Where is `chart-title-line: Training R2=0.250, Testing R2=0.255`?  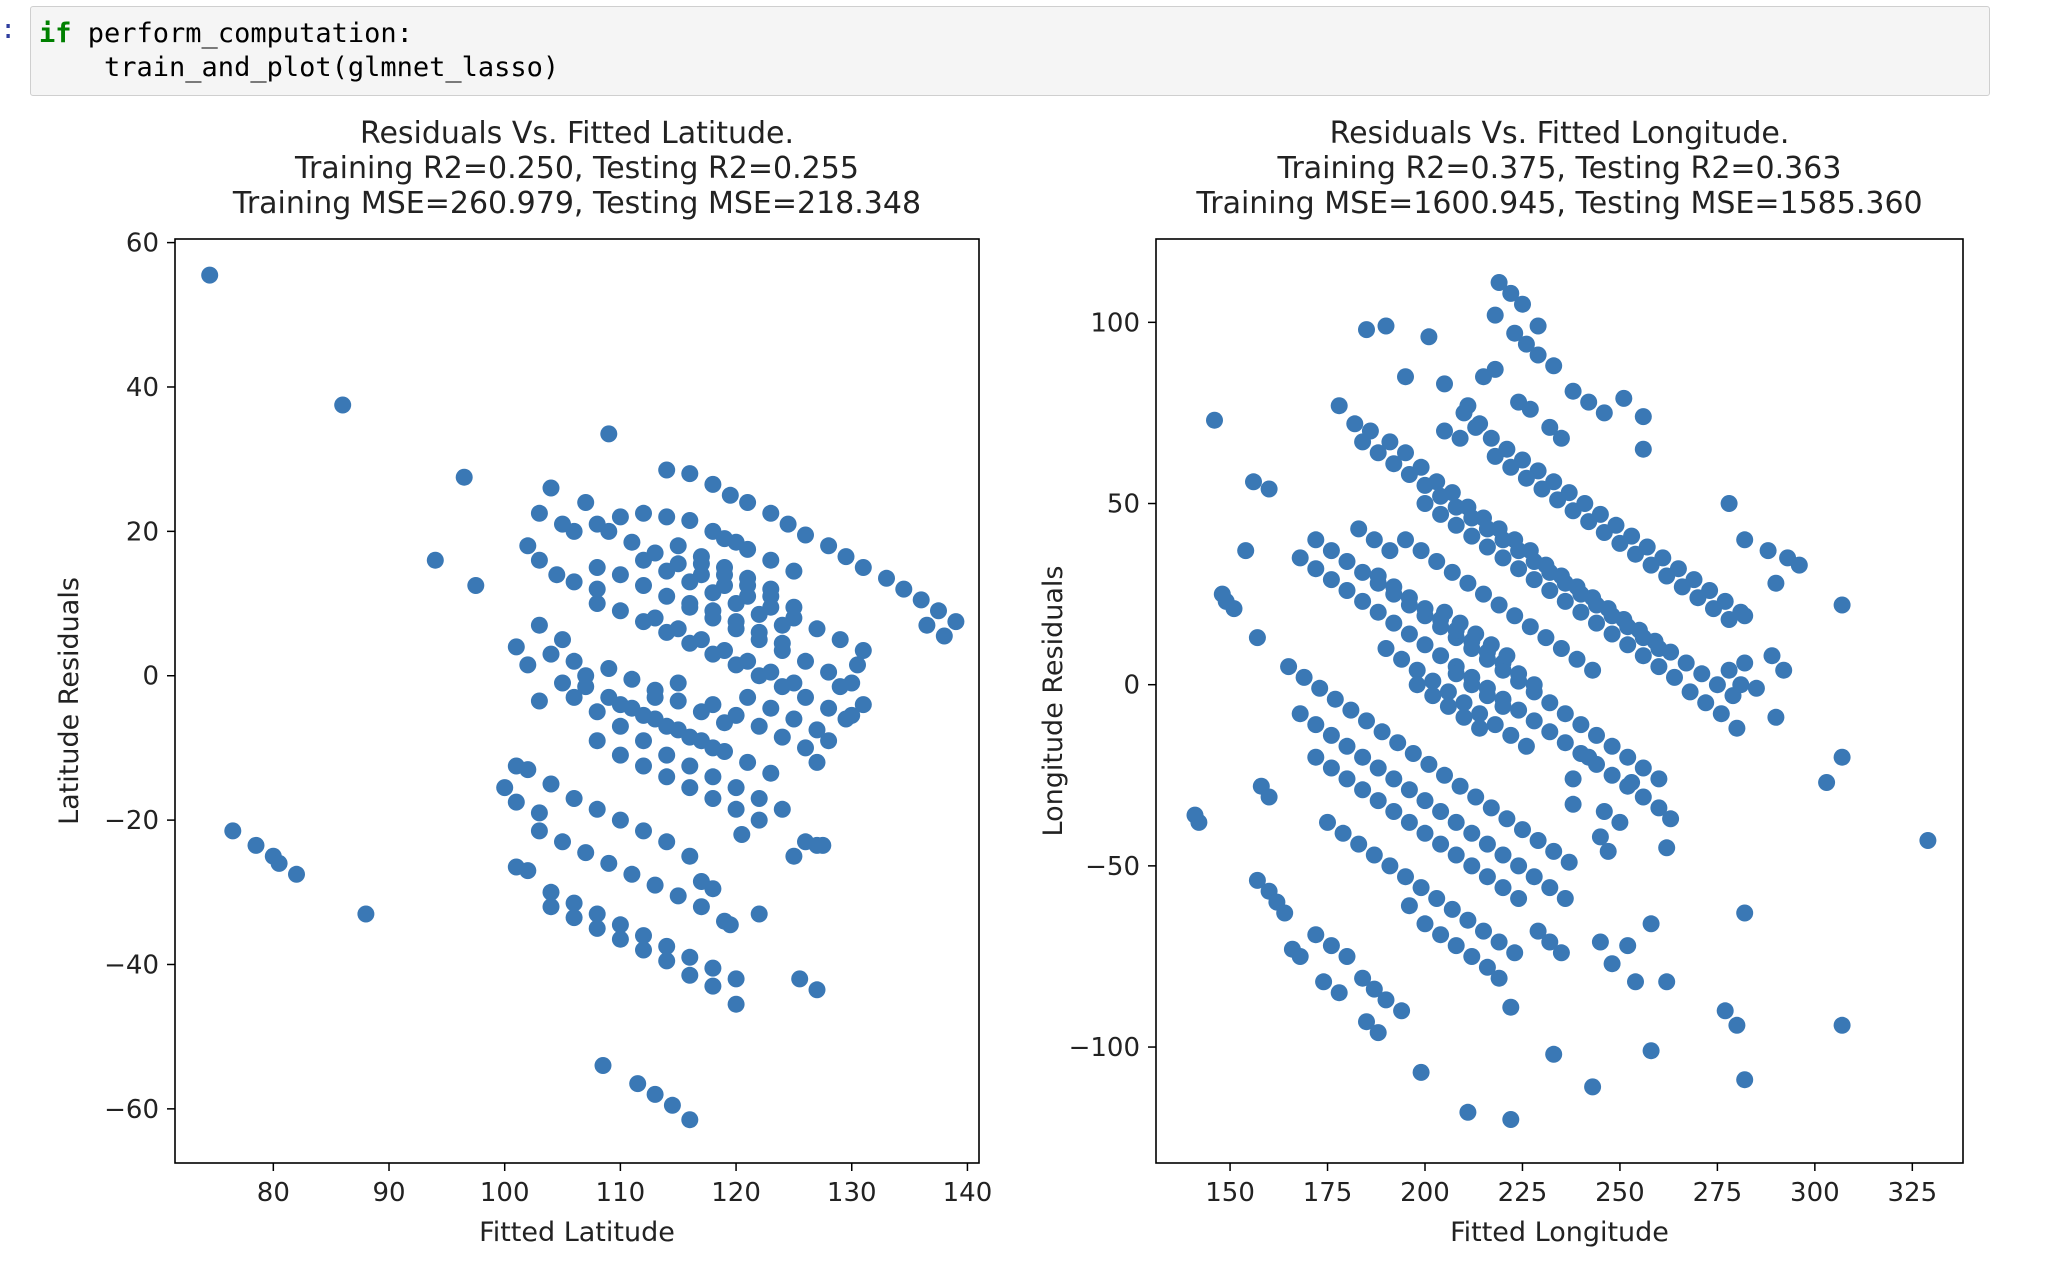
chart-title-line: Training R2=0.250, Testing R2=0.255 is located at coordinates (576, 168).